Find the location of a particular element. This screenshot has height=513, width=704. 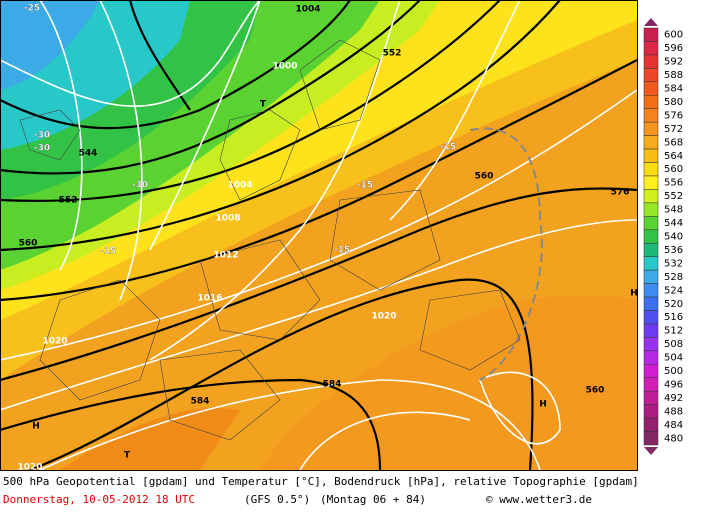

caption-model: (GFS 0.5°) is located at coordinates (277, 499).